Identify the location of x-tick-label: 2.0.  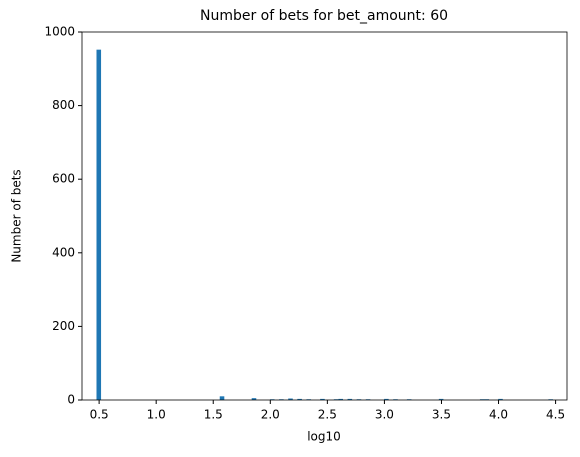
(270, 415).